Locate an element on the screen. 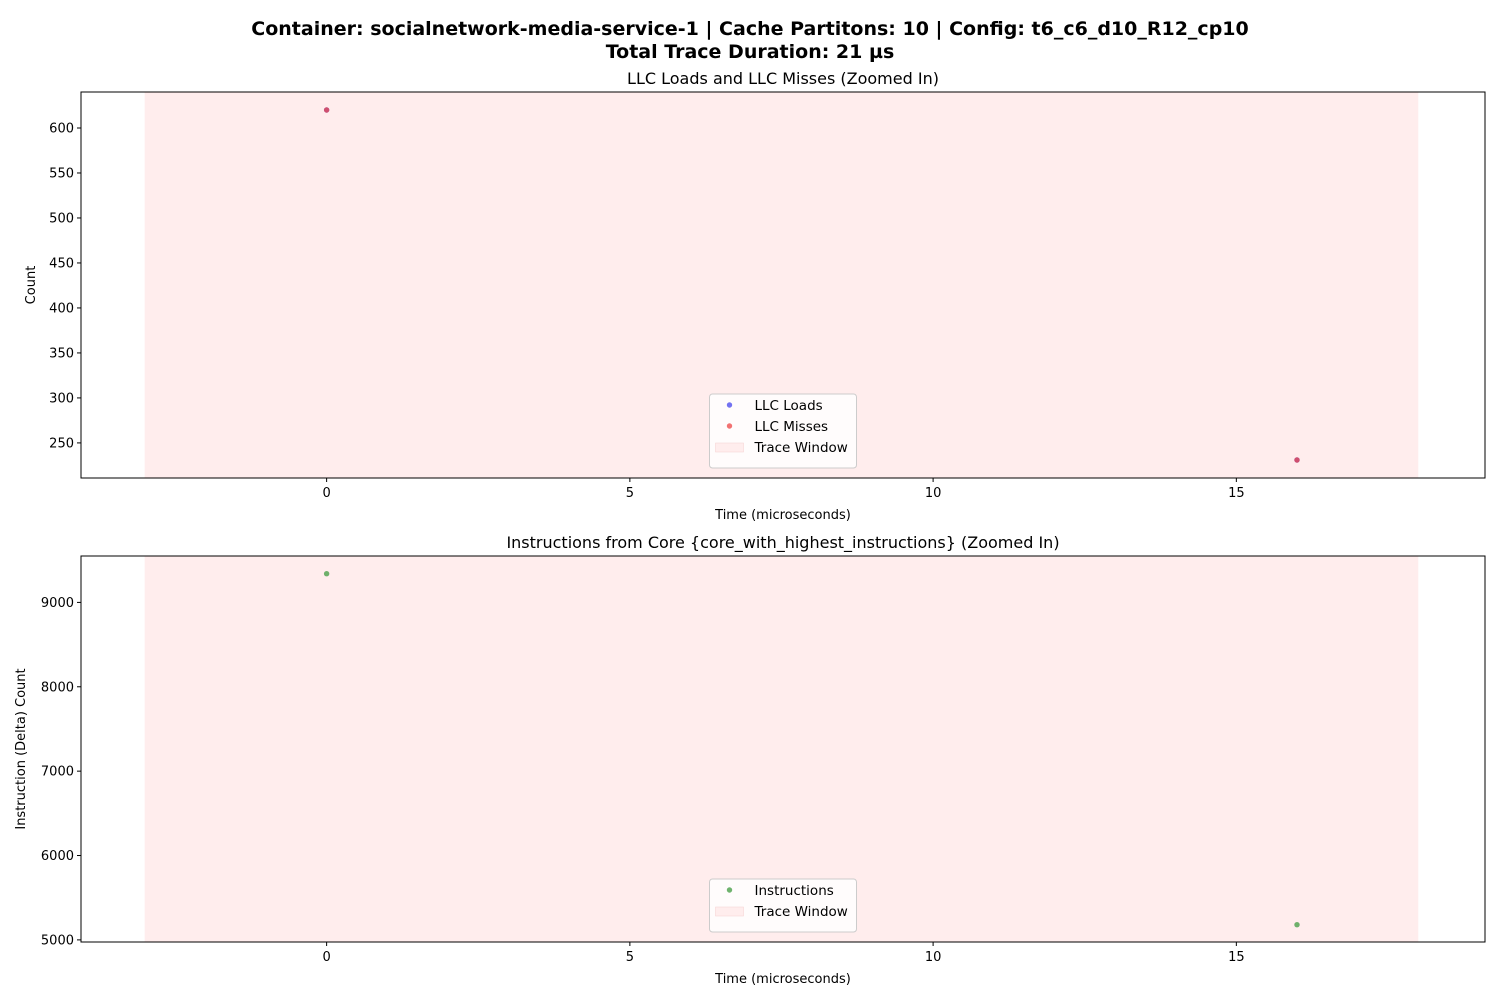  legend: Instructions Trace Window is located at coordinates (783, 905).